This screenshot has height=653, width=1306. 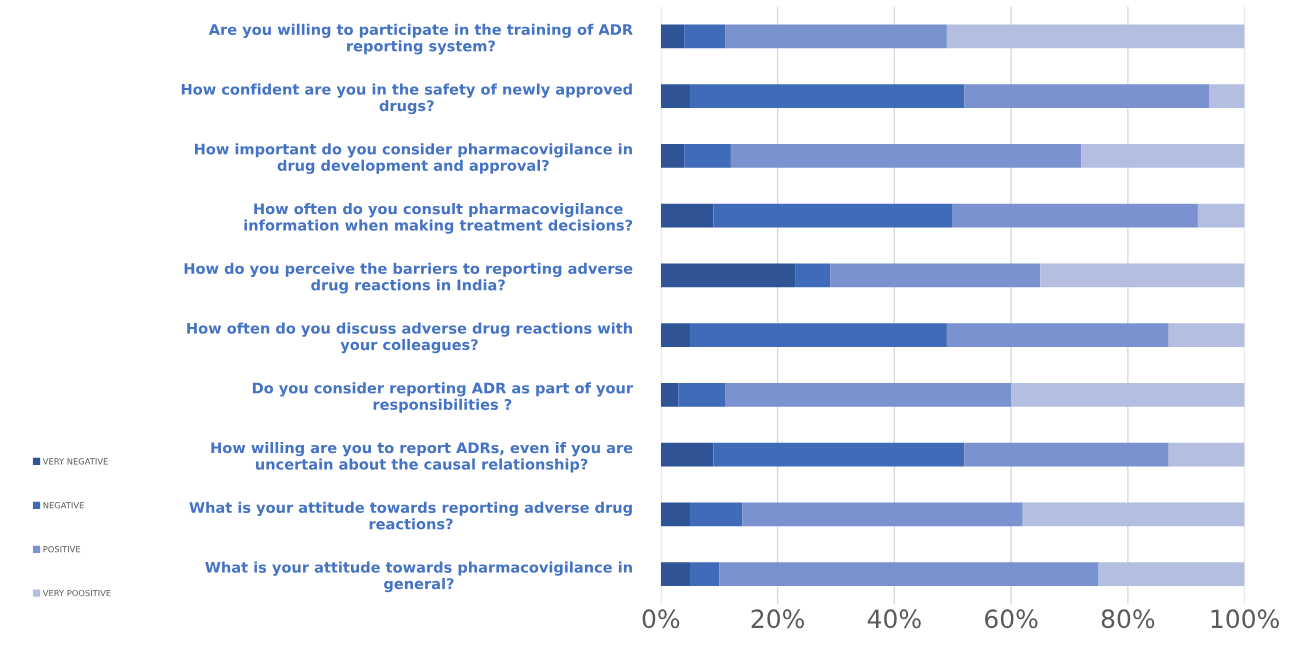 What do you see at coordinates (62, 549) in the screenshot?
I see `legend-label: POSITIVE` at bounding box center [62, 549].